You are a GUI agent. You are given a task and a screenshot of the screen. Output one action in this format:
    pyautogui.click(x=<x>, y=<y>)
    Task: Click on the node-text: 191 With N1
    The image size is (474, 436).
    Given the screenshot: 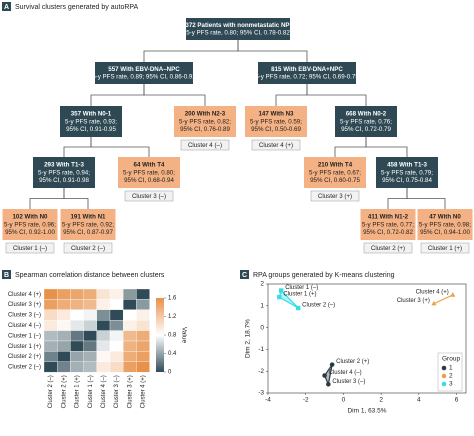 What is the action you would take?
    pyautogui.click(x=88, y=217)
    